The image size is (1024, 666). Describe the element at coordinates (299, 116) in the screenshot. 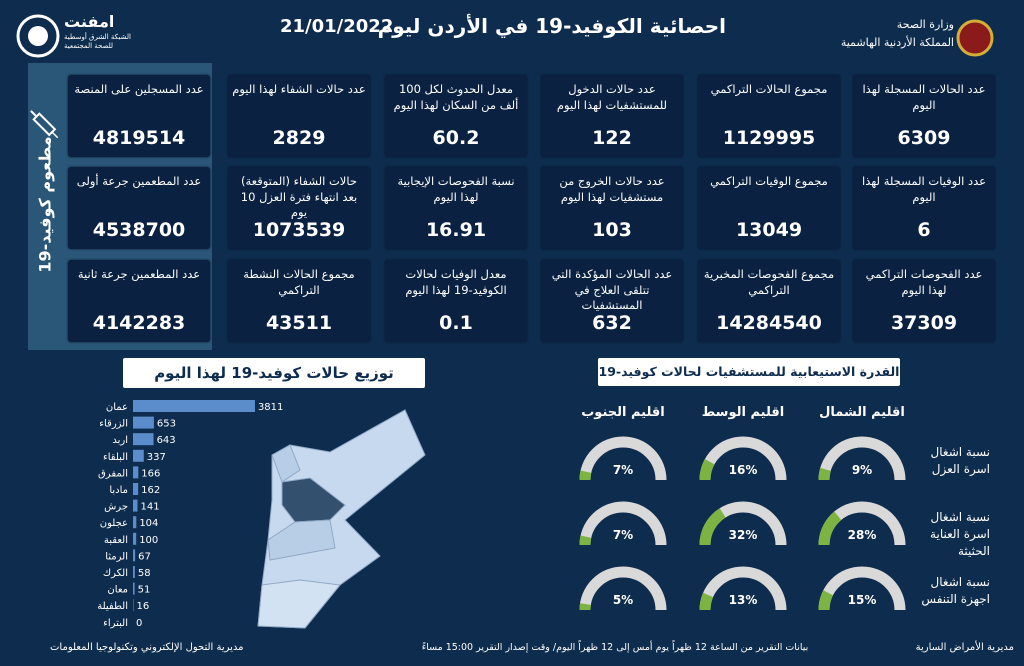

I see `stat-card: عدد حالات الشفاء لهذا اليوم 2829` at that location.